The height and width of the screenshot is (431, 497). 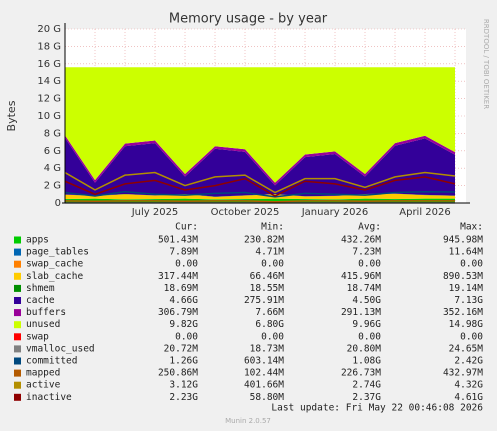 What do you see at coordinates (178, 373) in the screenshot?
I see `legend-stat: 250.86M` at bounding box center [178, 373].